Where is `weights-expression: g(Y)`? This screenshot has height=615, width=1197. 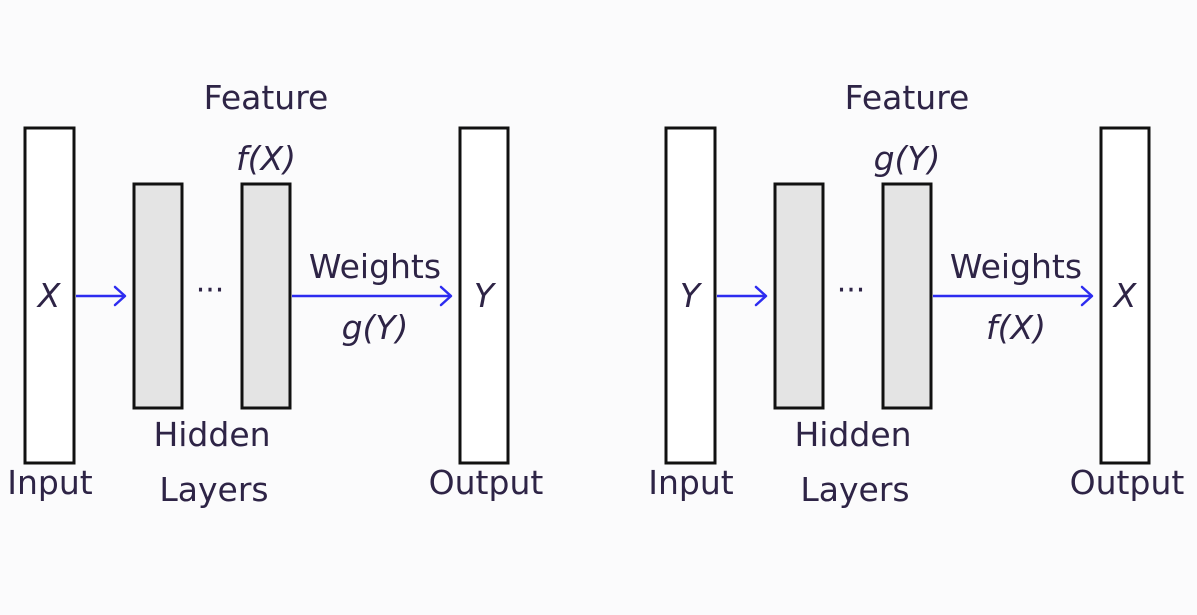 weights-expression: g(Y) is located at coordinates (375, 327).